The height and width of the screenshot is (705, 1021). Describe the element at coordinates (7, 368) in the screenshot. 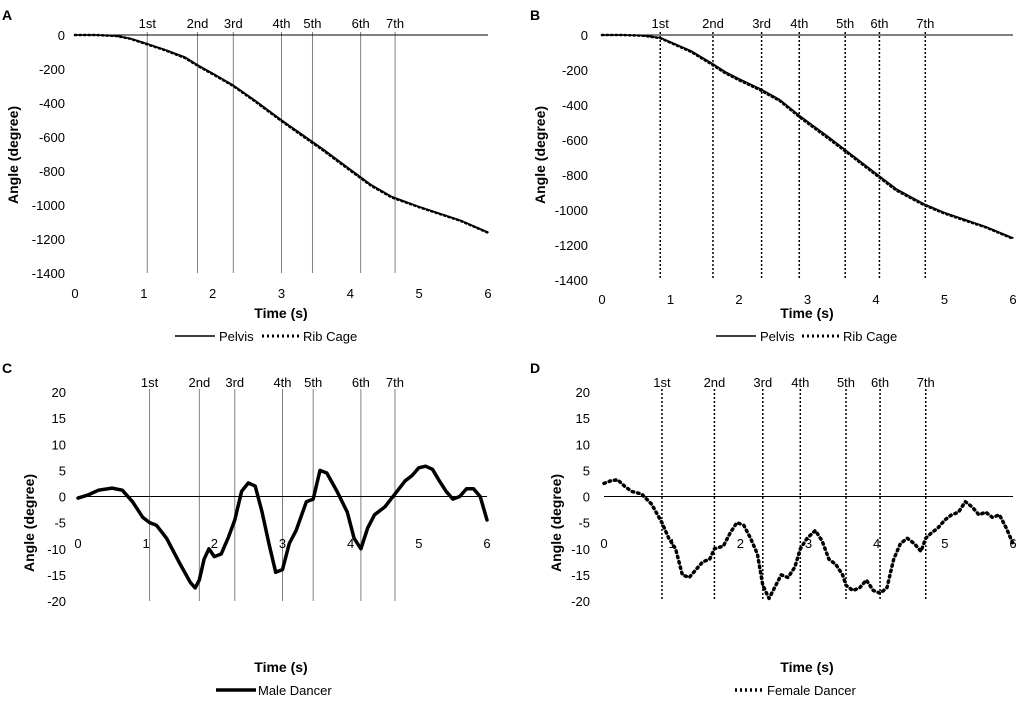

I see `panel-label: C` at that location.